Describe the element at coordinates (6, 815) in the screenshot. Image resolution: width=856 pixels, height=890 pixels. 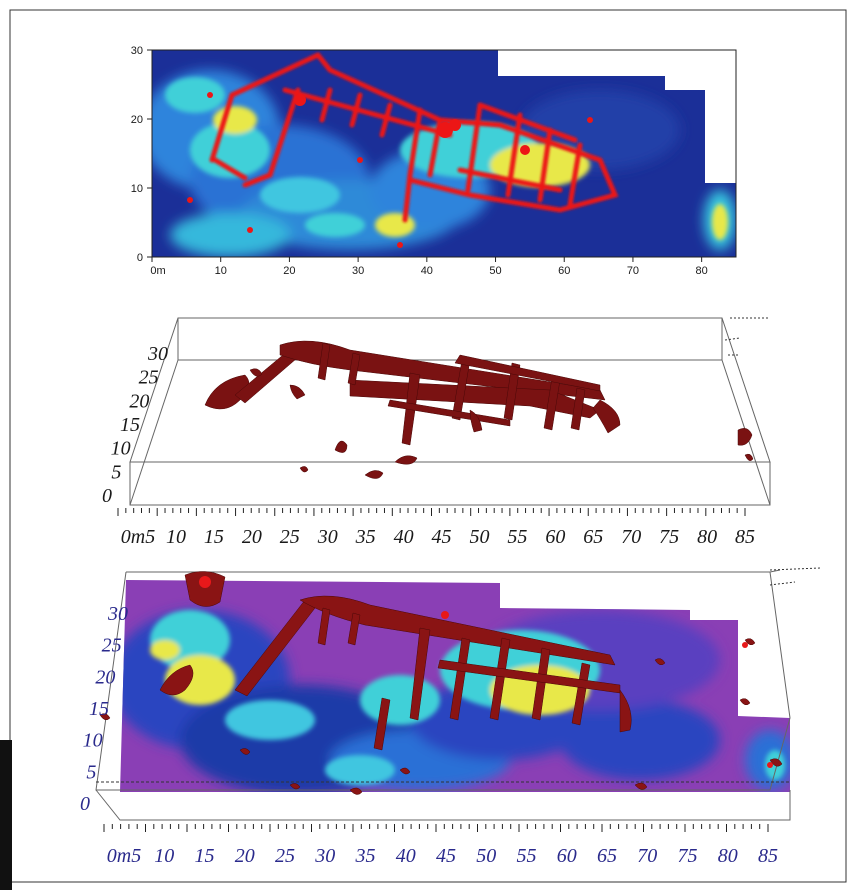
I see `scan-edge-band` at that location.